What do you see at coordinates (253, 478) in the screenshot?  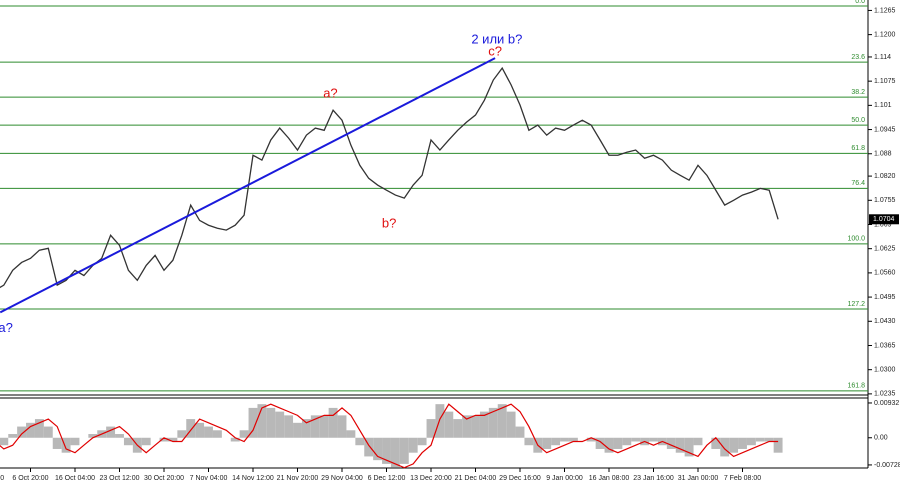 I see `x-tick-label: 14 Nov 12:00` at bounding box center [253, 478].